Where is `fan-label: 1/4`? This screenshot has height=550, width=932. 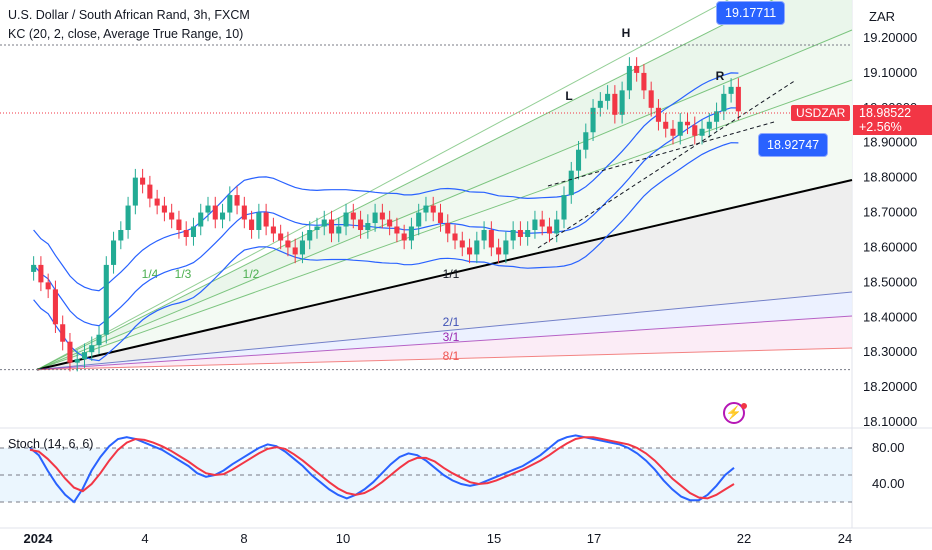
fan-label: 1/4 is located at coordinates (150, 274).